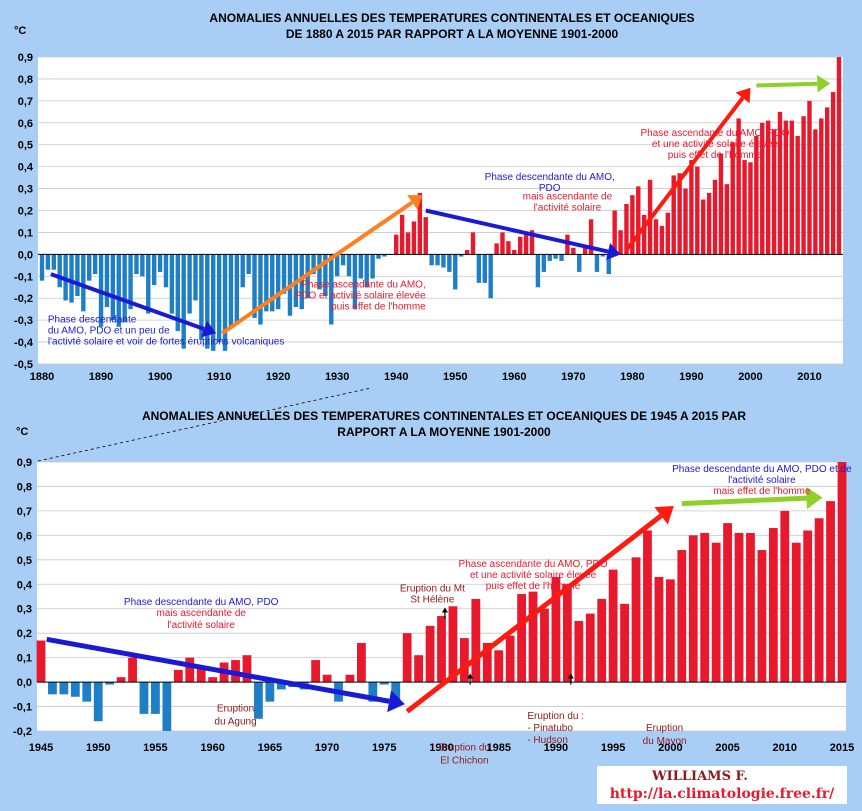 Image resolution: width=862 pixels, height=811 pixels. I want to click on x-tick-label: 1910, so click(219, 377).